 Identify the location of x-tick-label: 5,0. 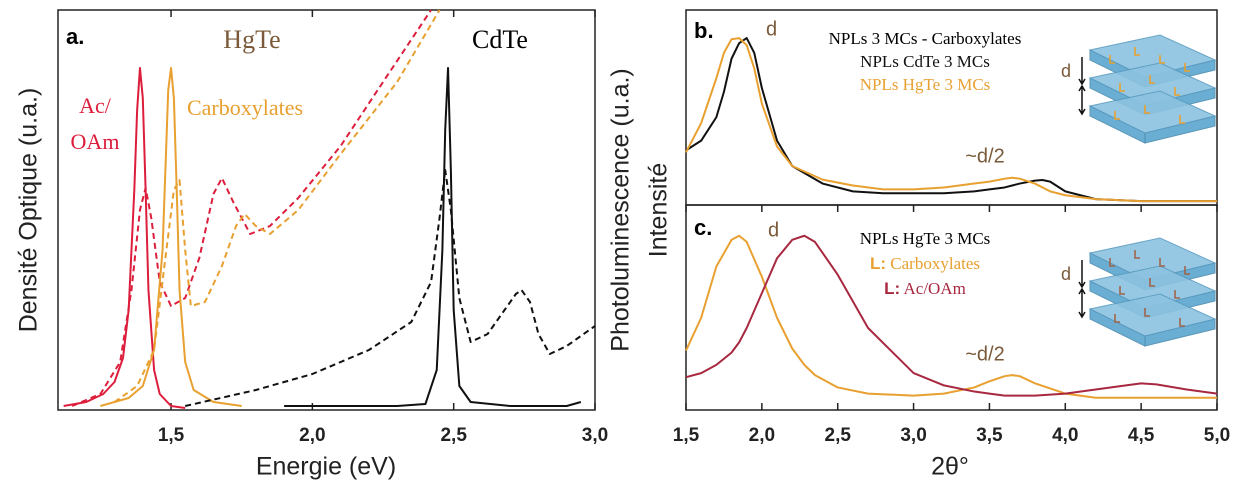
(1217, 435).